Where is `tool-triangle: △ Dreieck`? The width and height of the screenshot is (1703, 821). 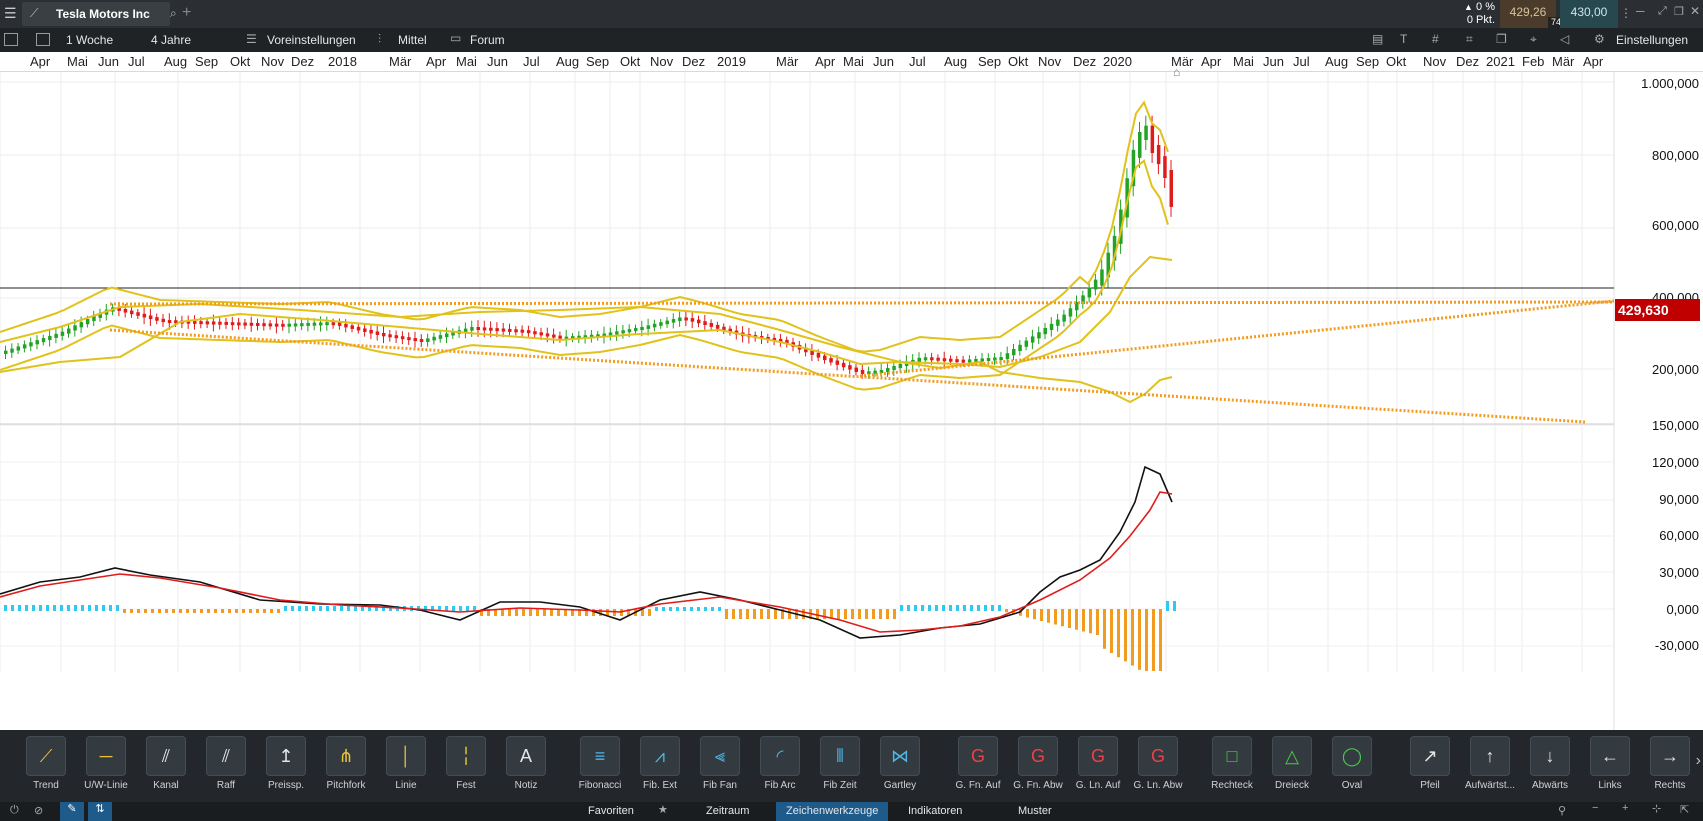
tool-triangle: △ Dreieck is located at coordinates (1292, 766).